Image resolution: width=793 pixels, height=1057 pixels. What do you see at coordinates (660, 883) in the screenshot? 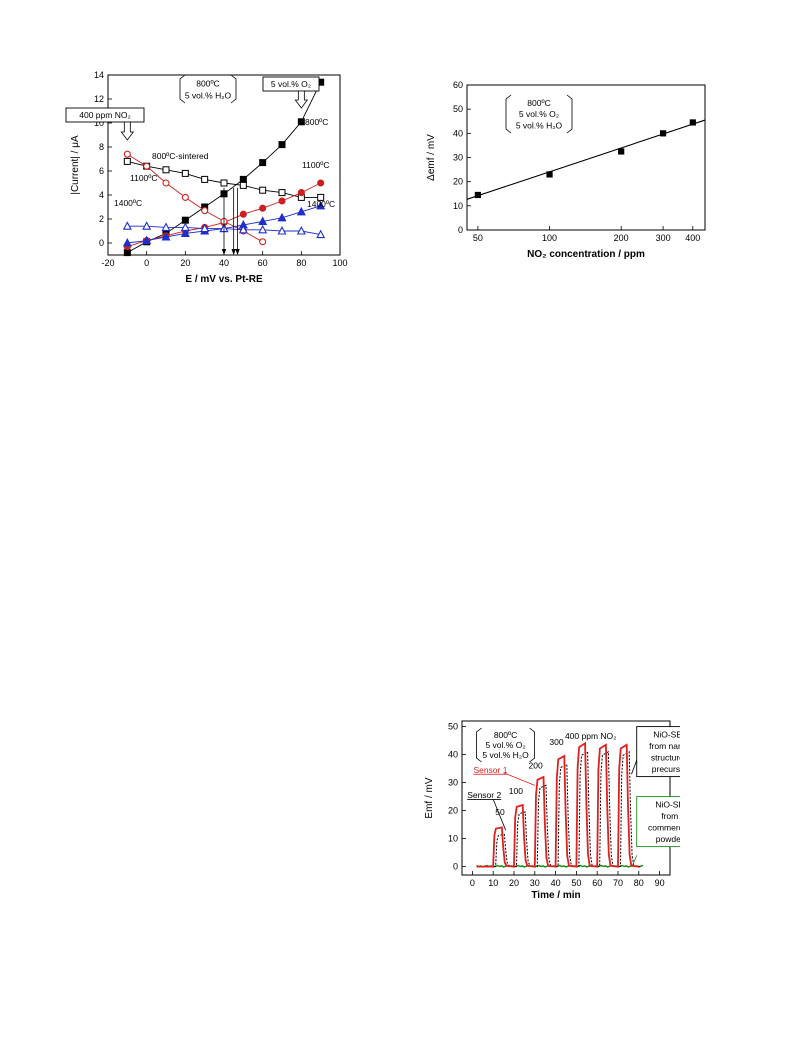
I see `x-tick-label: 90` at bounding box center [660, 883].